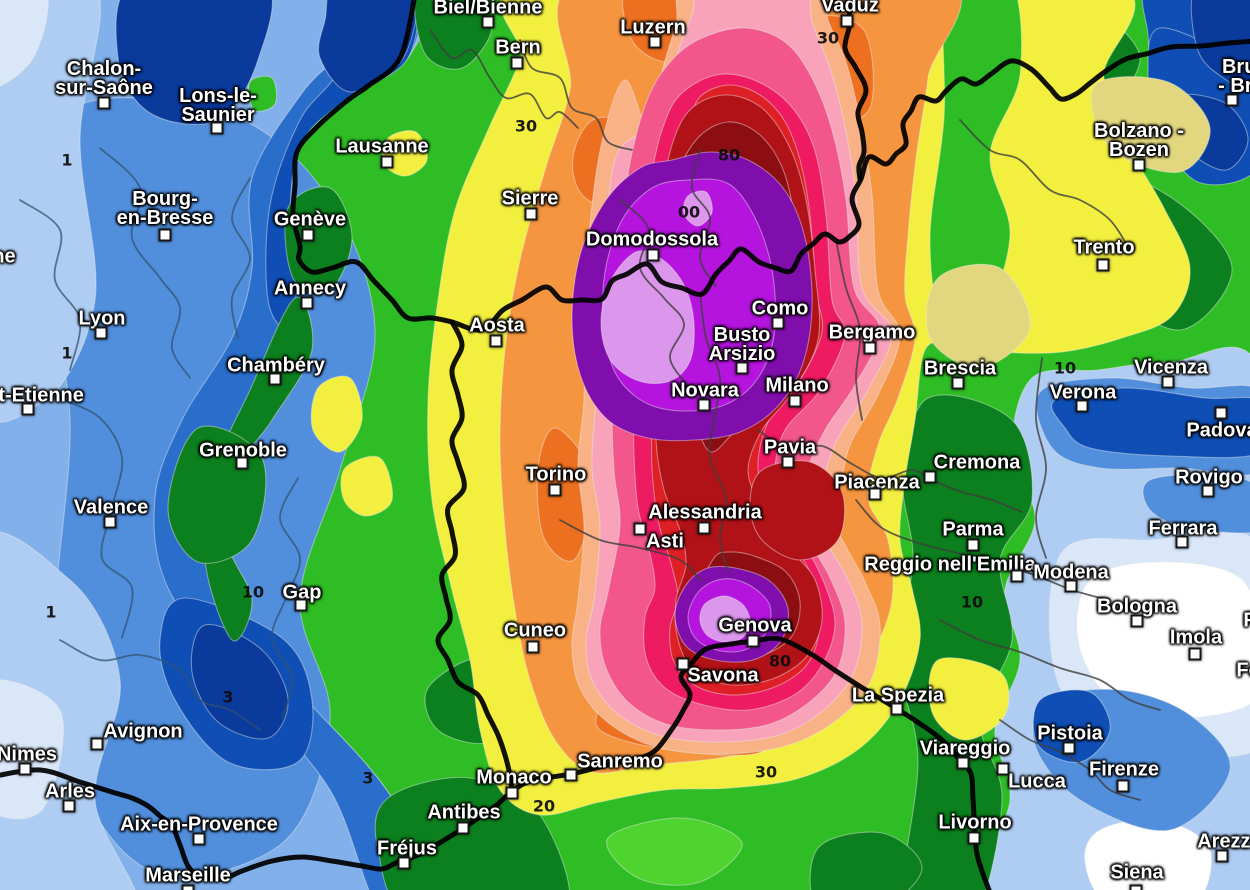 The image size is (1250, 890). What do you see at coordinates (1209, 477) in the screenshot?
I see `city-label: Rovigo` at bounding box center [1209, 477].